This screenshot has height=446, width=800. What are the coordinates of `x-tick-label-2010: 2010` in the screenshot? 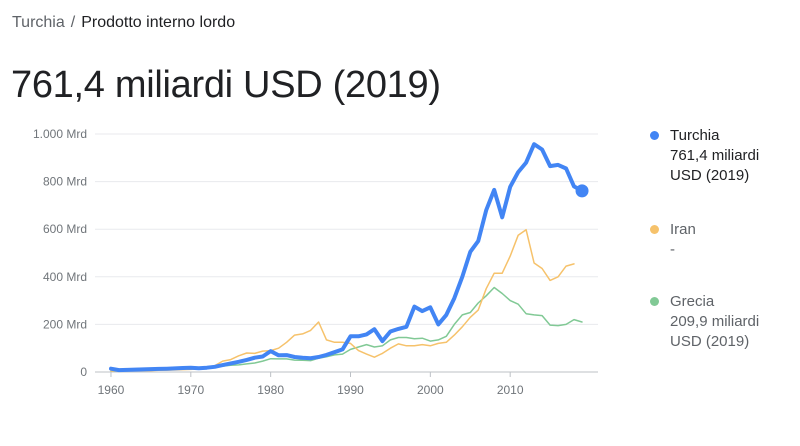 It's located at (510, 390).